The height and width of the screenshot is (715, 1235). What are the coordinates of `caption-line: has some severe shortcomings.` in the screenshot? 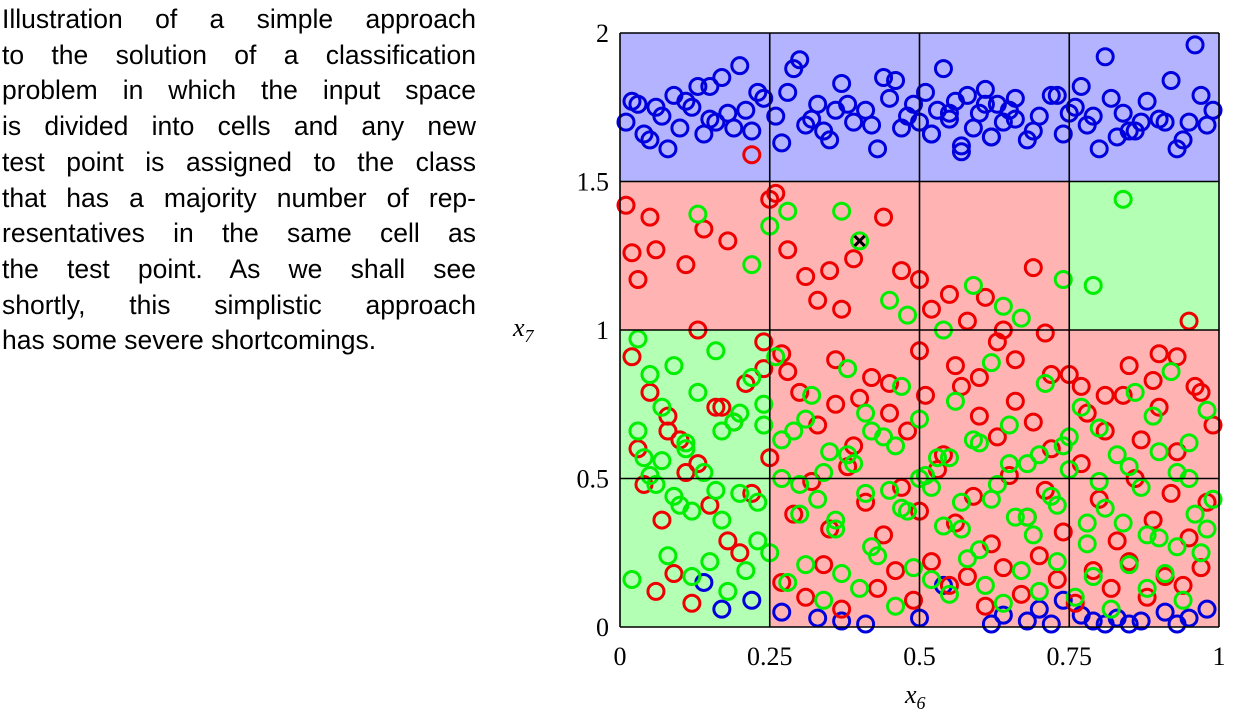 It's located at (189, 340).